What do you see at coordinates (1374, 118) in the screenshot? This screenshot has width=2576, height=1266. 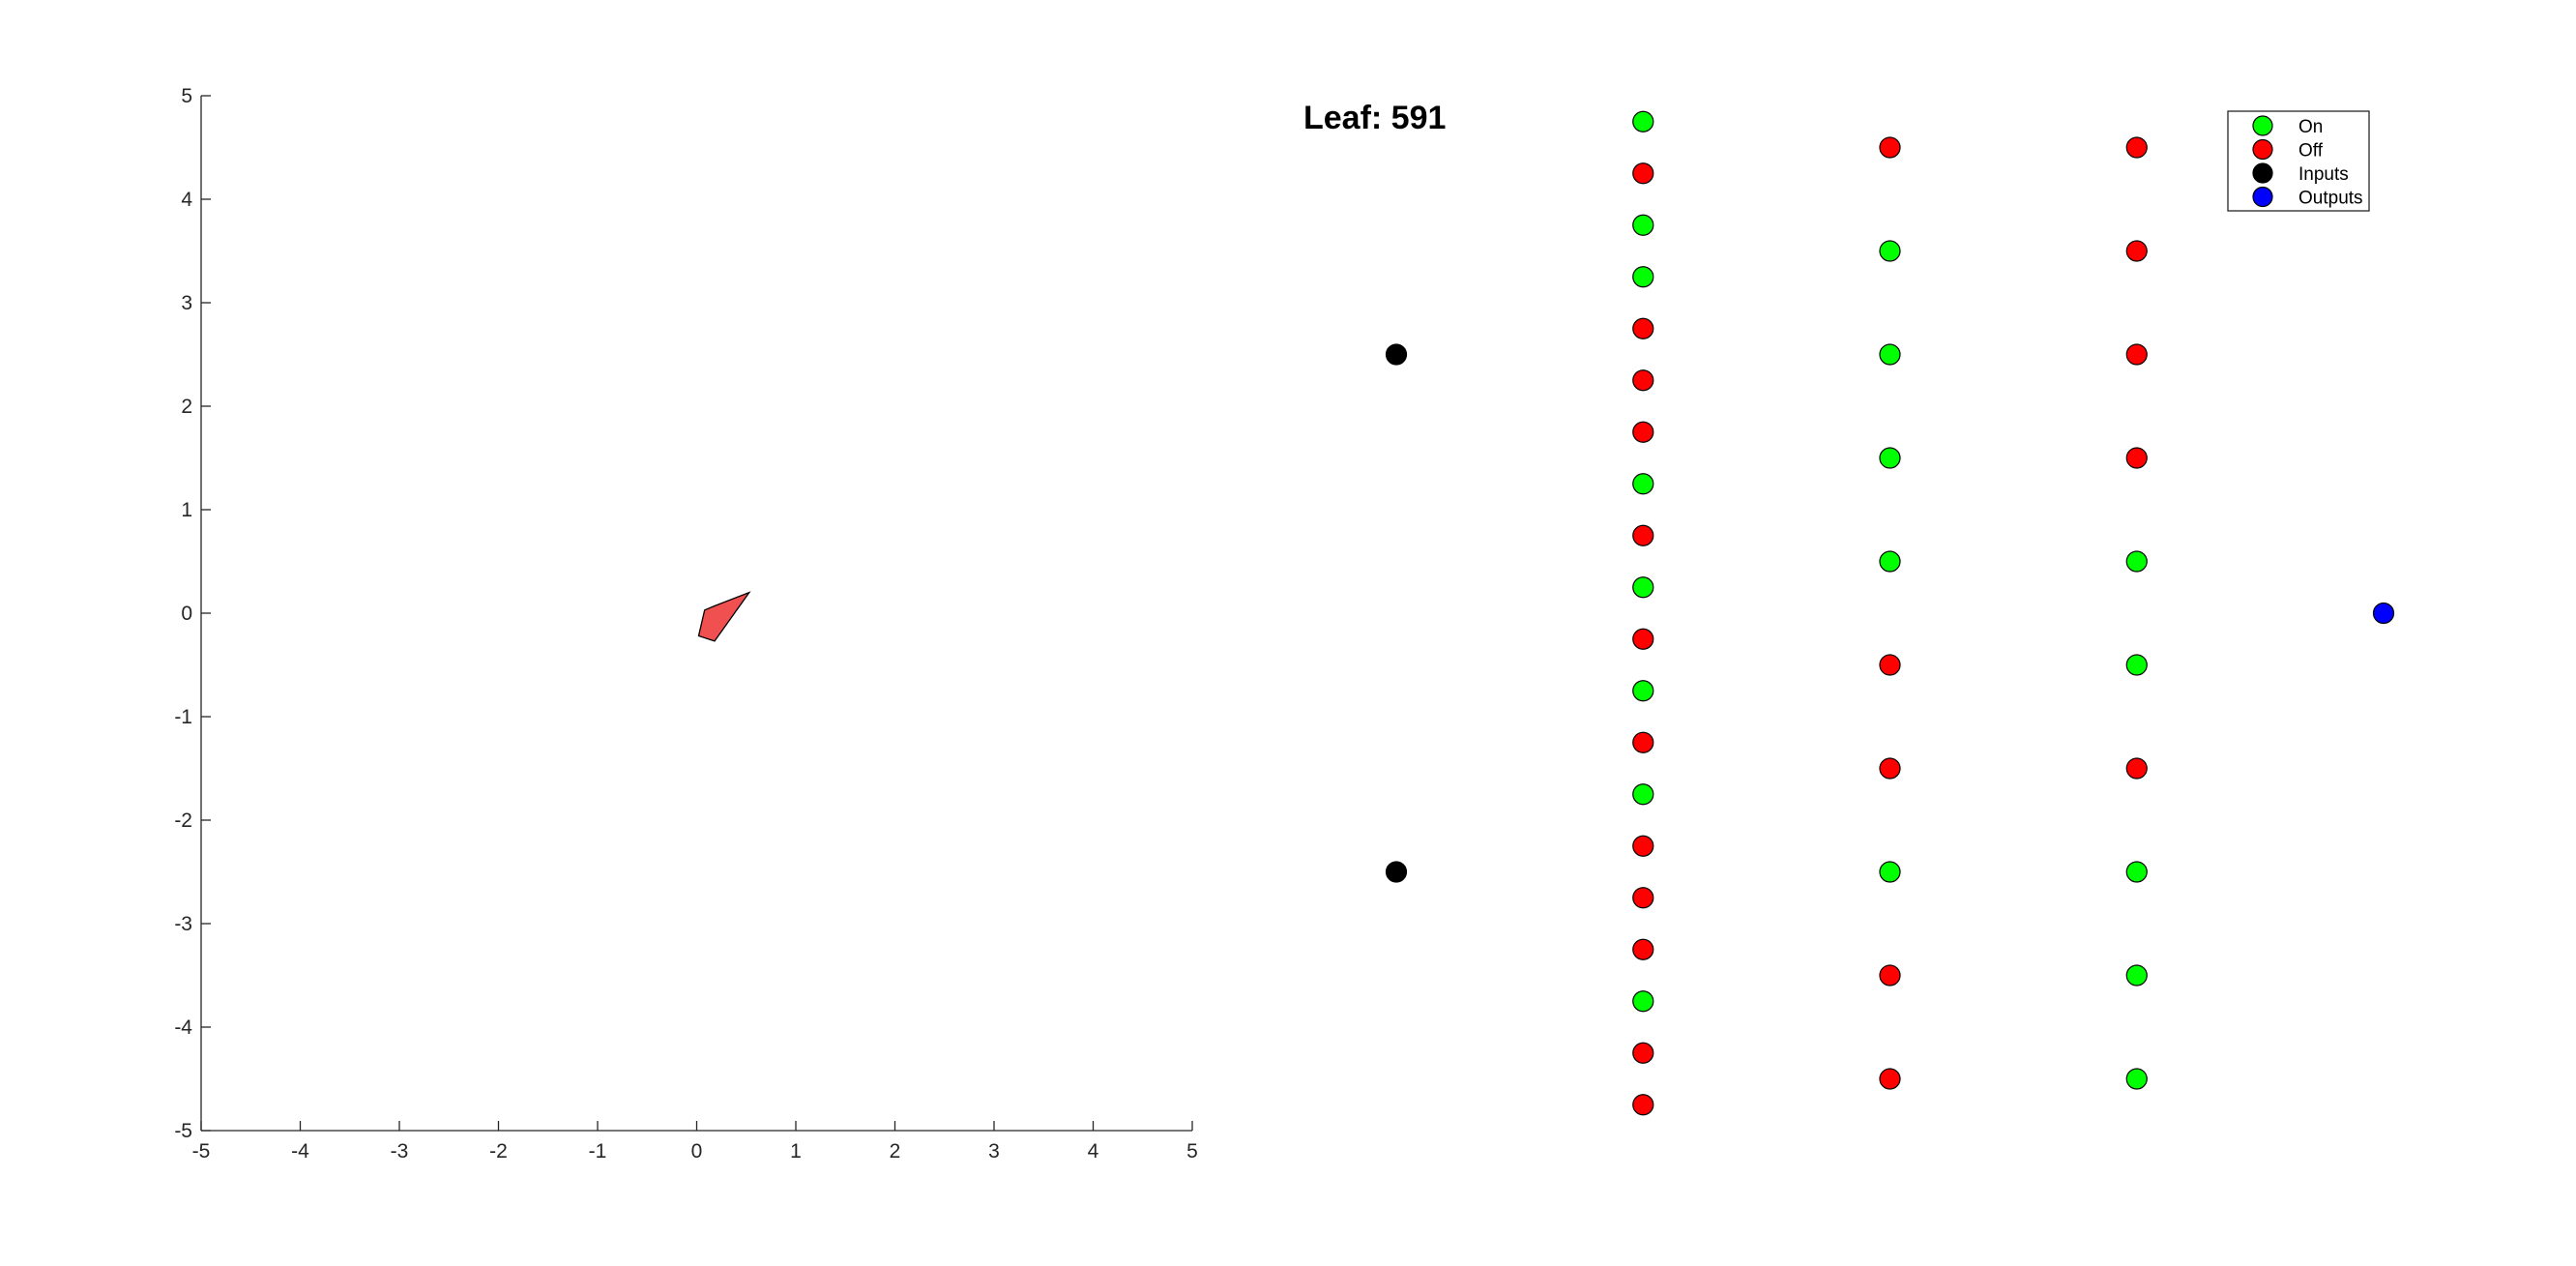 I see `network-title: Leaf: 591` at bounding box center [1374, 118].